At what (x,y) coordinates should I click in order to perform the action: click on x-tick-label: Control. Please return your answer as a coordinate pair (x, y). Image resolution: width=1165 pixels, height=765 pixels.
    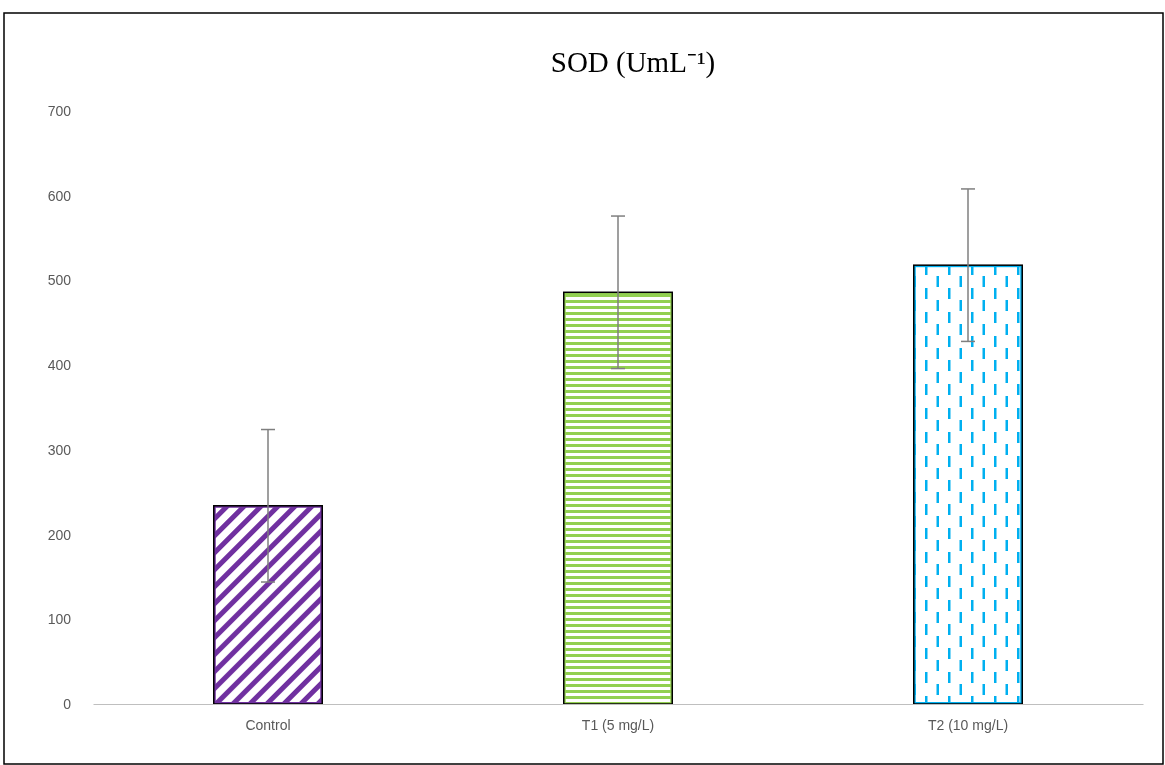
    Looking at the image, I should click on (268, 724).